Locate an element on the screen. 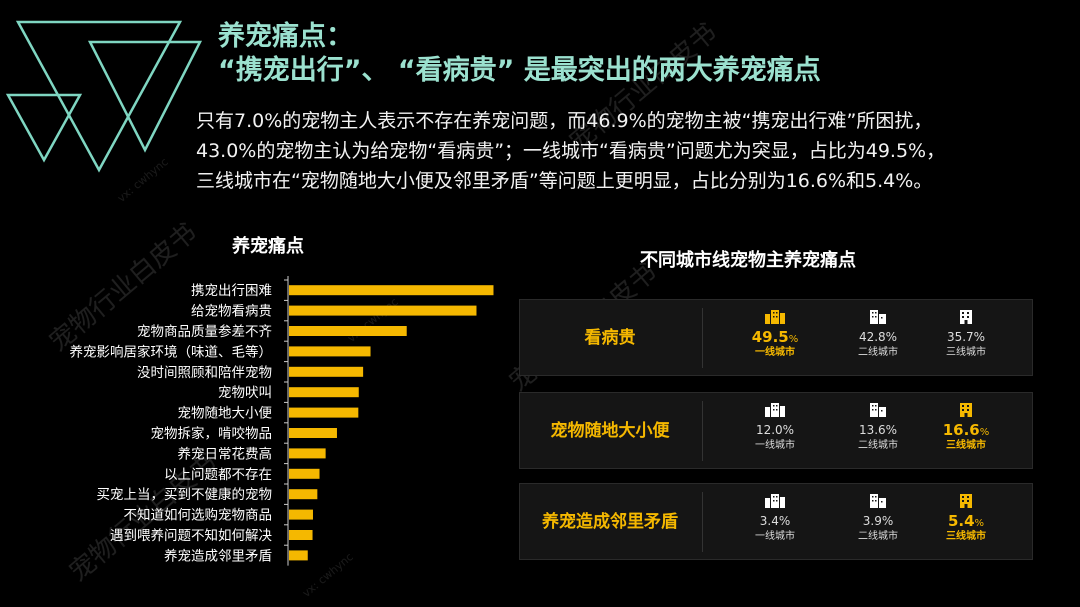  percent-number: 35.7% is located at coordinates (966, 337).